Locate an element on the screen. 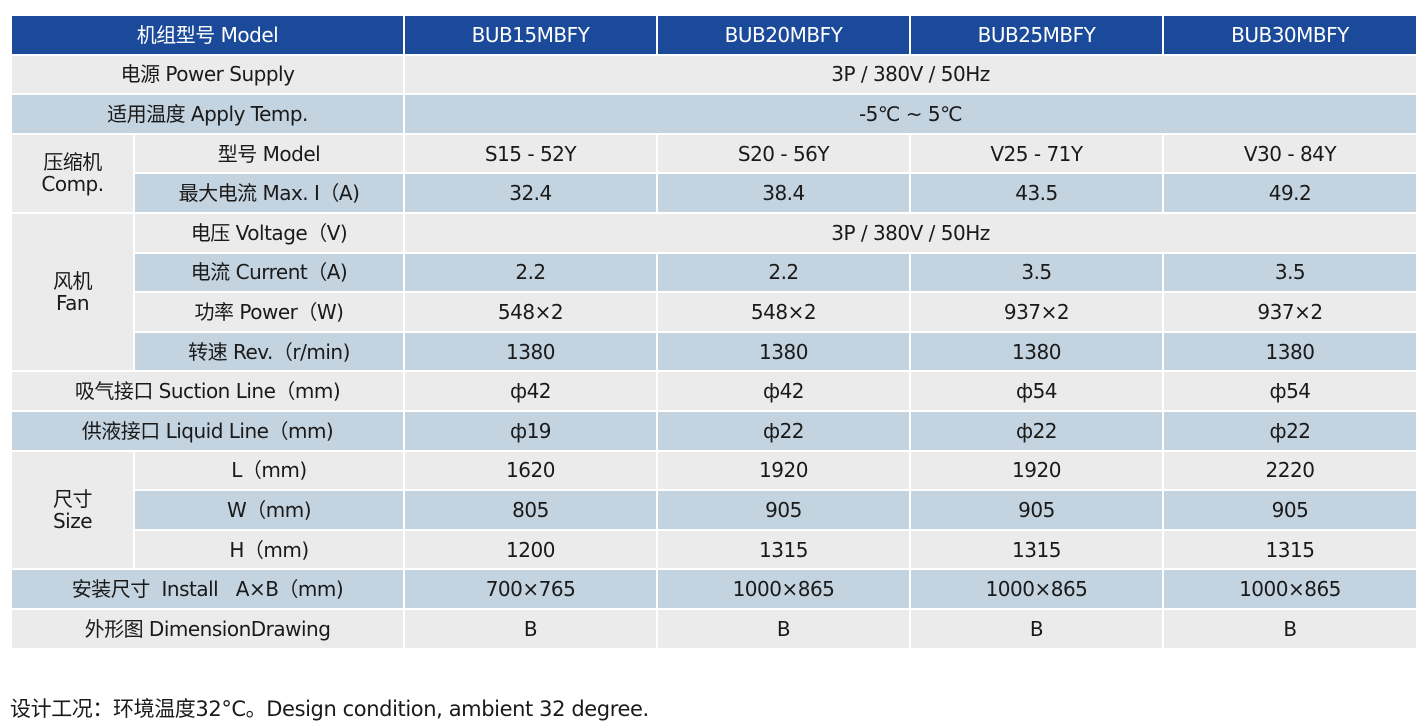  size-h-row: H（mm) 1200 1315 1315 1315 is located at coordinates (714, 549).